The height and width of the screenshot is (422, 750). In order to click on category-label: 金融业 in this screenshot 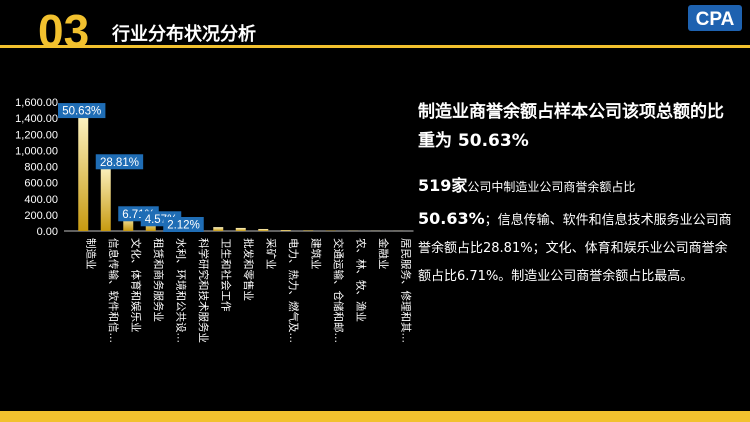, I will do `click(383, 254)`.